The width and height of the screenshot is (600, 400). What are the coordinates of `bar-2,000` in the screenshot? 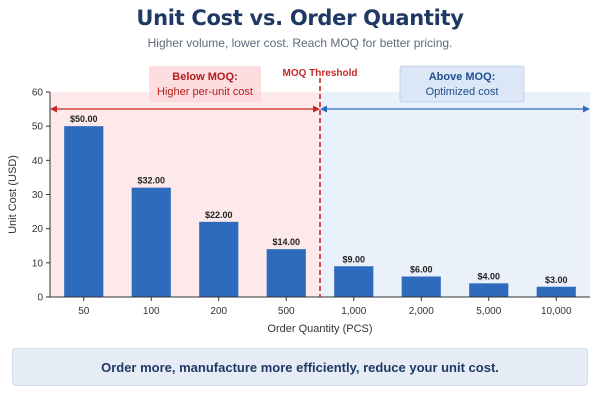 It's located at (421, 286).